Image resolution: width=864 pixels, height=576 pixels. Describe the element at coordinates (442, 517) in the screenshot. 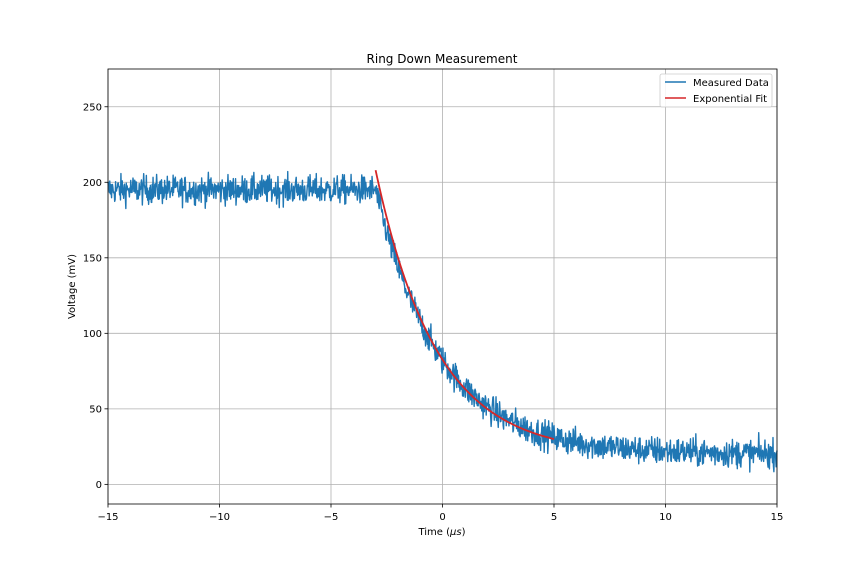

I see `x-tick-label: 0` at that location.